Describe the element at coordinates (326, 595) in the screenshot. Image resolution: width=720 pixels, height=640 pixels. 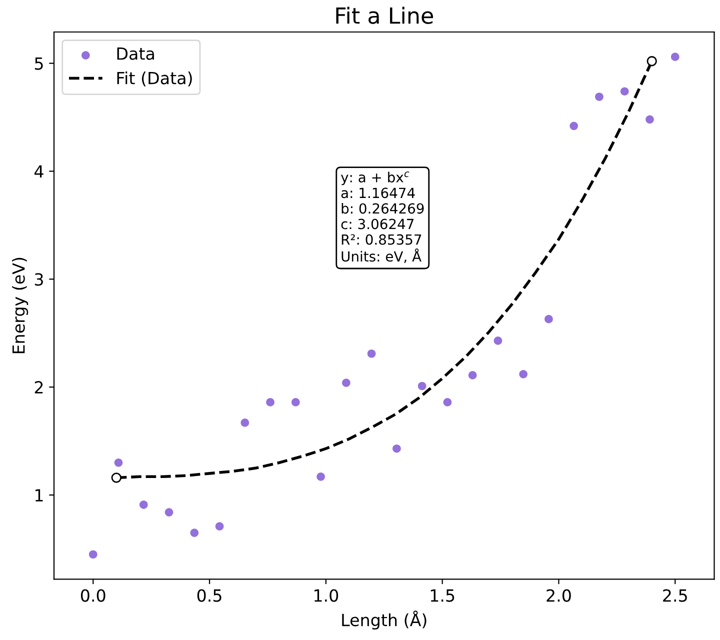
I see `x-tick-label: 1.0` at that location.